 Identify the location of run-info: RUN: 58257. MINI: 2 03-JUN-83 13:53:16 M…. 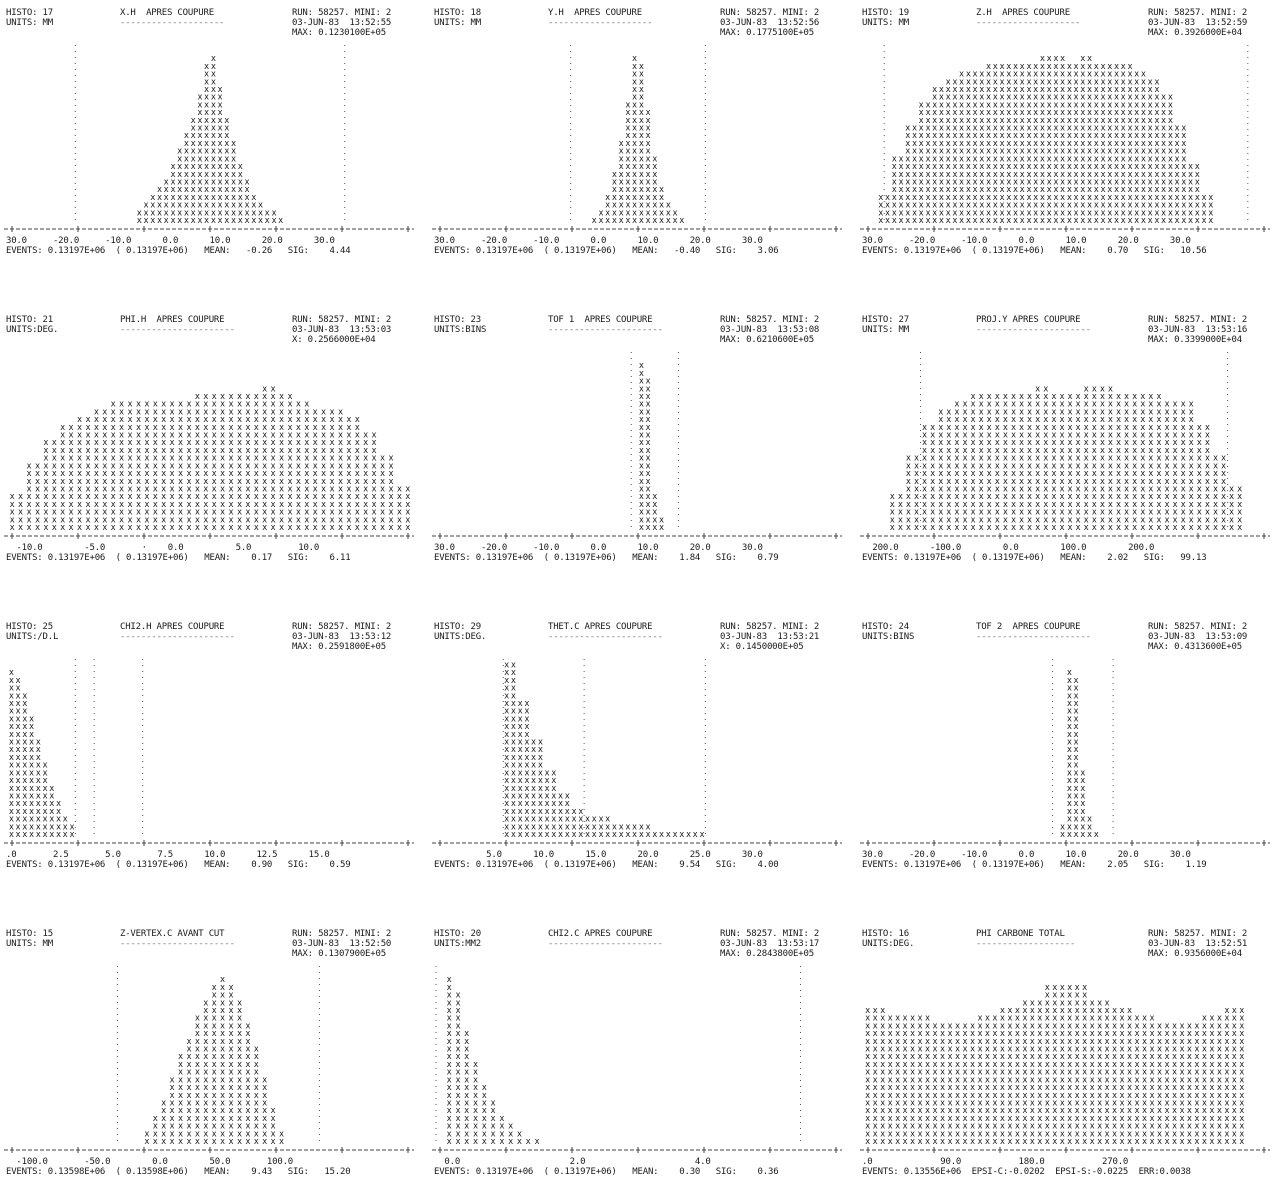
(1198, 330).